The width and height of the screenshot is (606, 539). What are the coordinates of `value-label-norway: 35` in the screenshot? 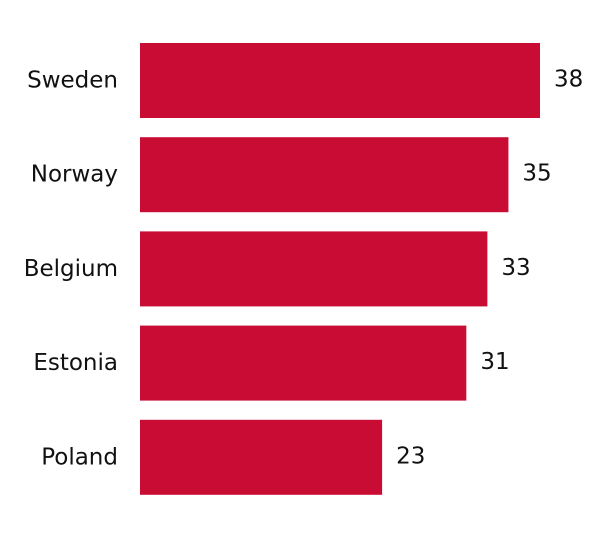 It's located at (536, 174).